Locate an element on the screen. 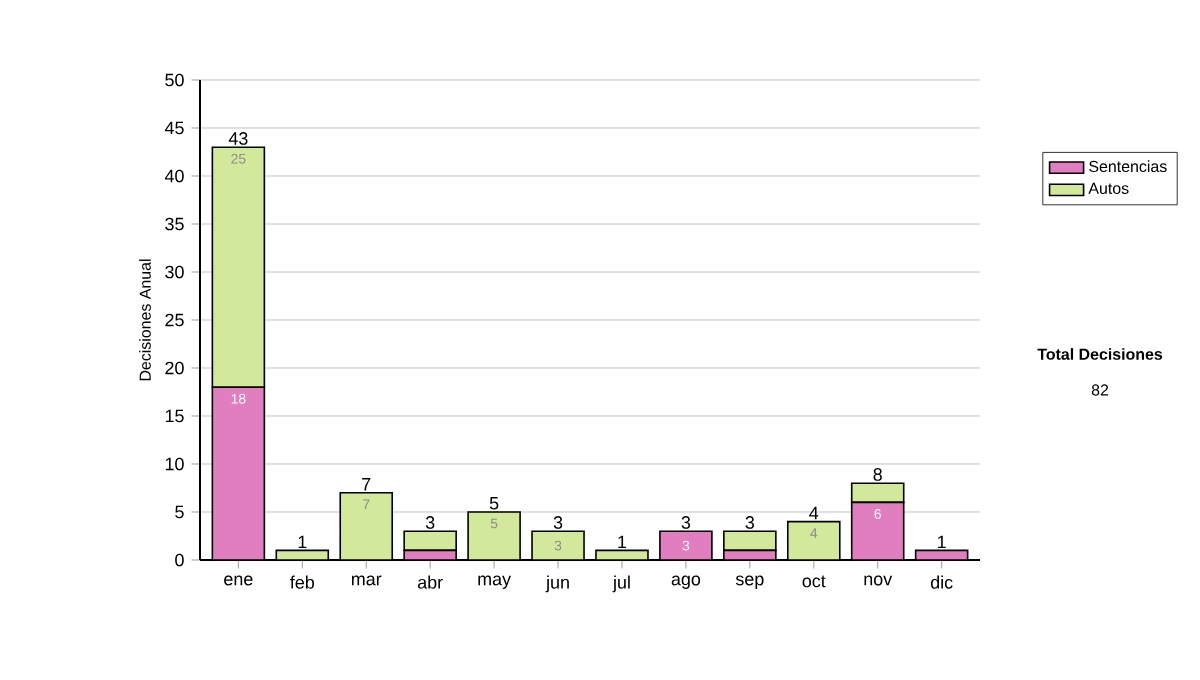 The height and width of the screenshot is (680, 1200). y-tick-label: 25 is located at coordinates (174, 320).